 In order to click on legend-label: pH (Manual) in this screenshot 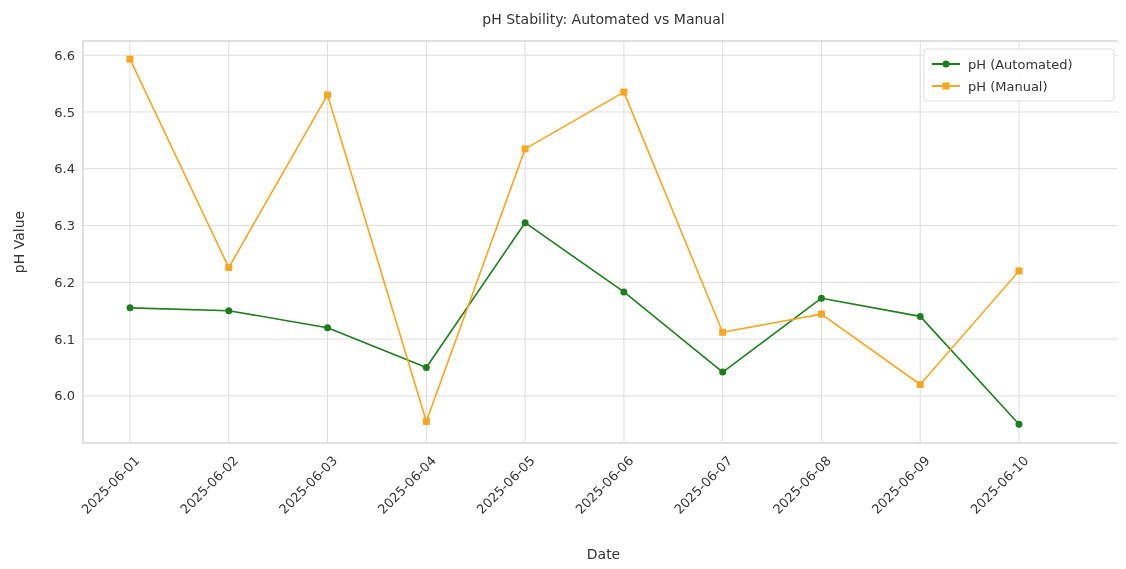, I will do `click(1008, 86)`.